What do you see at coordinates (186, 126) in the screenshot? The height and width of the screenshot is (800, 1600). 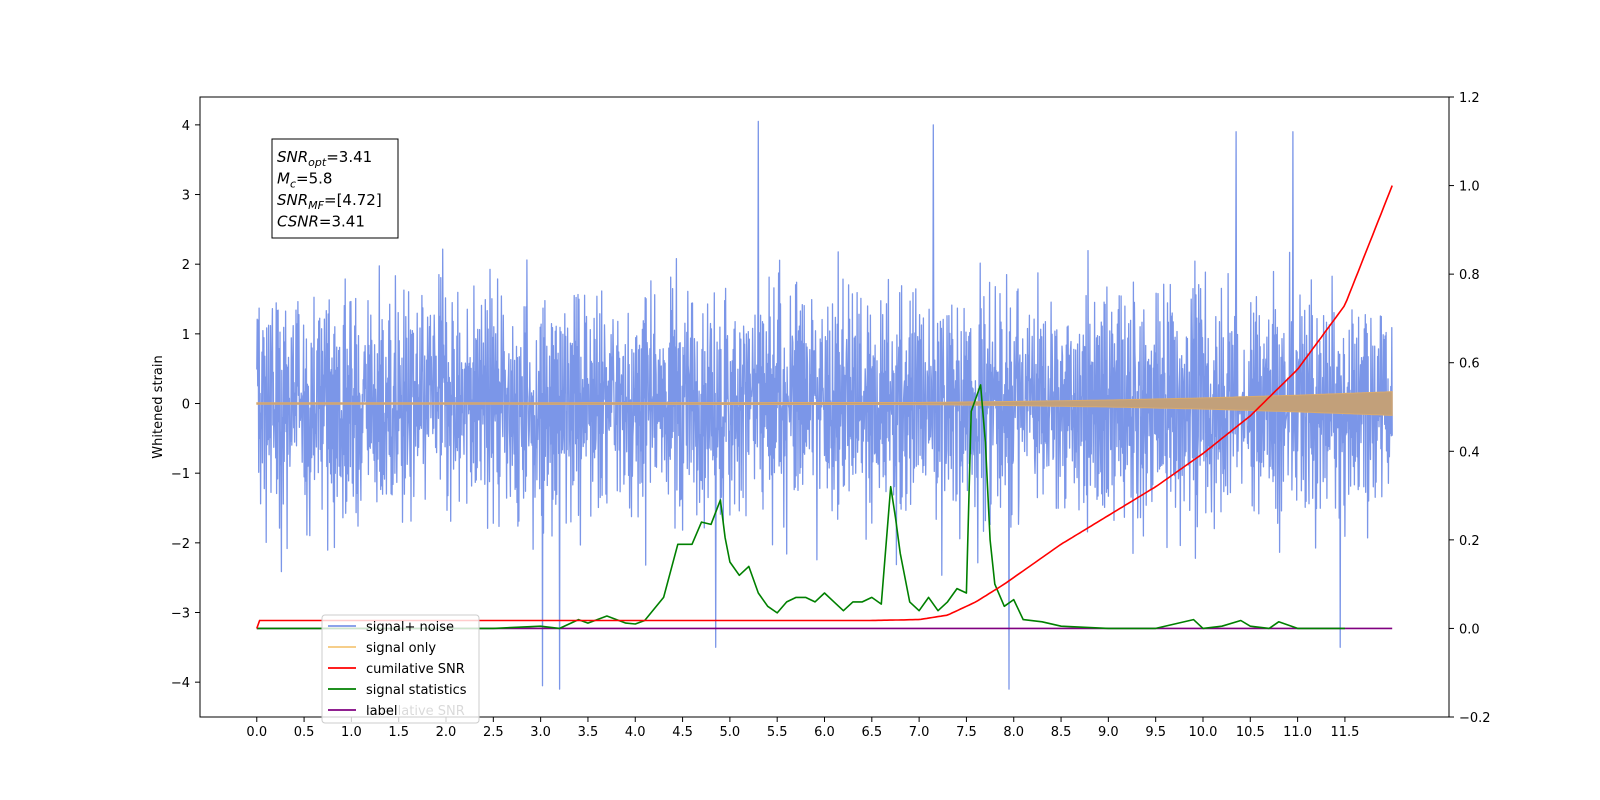 I see `y-tick-label: 4` at bounding box center [186, 126].